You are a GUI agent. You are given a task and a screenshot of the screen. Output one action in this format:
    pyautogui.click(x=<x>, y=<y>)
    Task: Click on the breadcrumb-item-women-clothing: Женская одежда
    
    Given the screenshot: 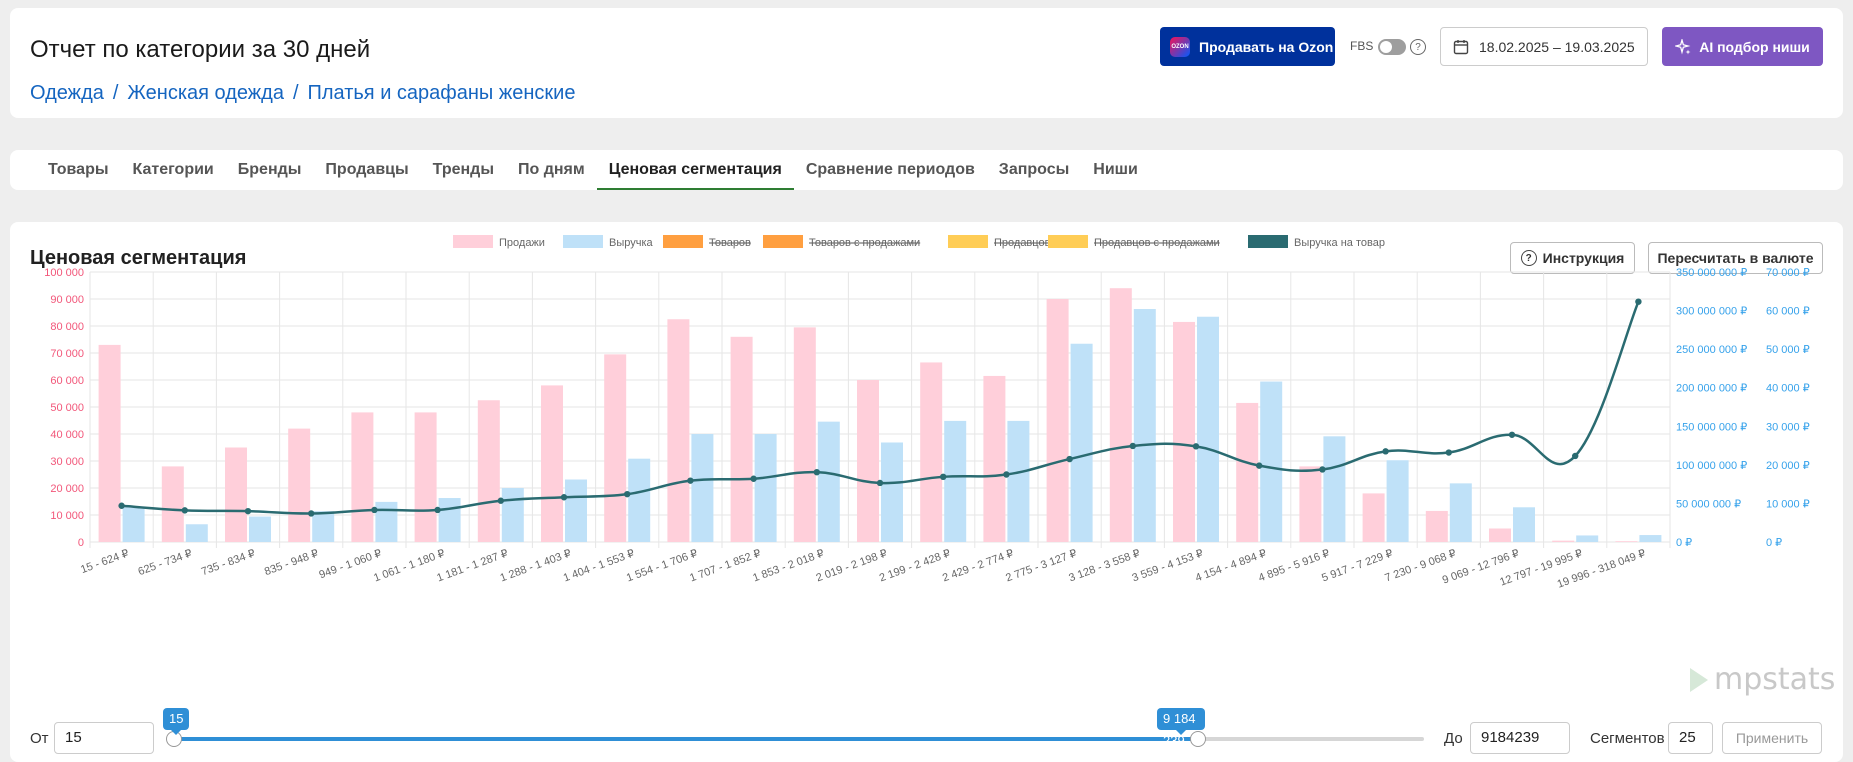 What is the action you would take?
    pyautogui.click(x=205, y=93)
    